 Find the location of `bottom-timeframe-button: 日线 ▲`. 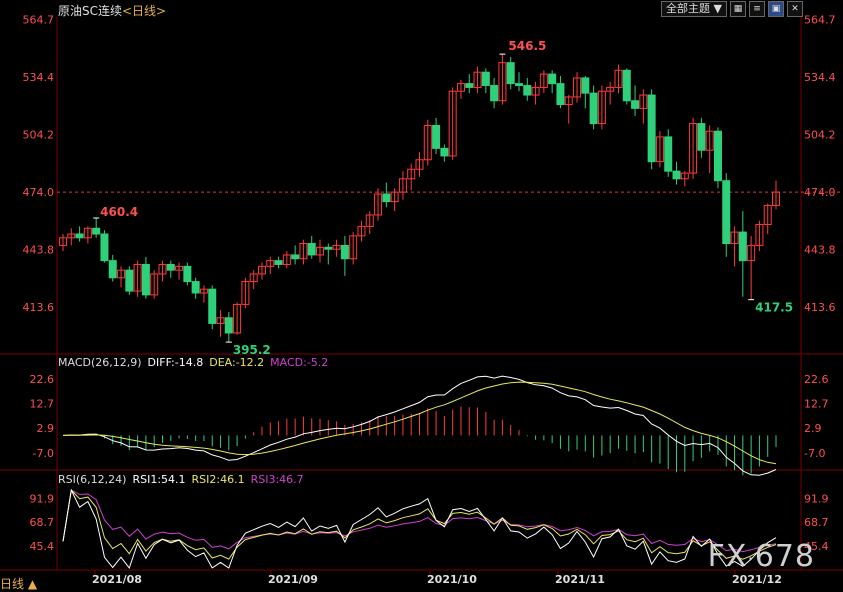

bottom-timeframe-button: 日线 ▲ is located at coordinates (19, 584).